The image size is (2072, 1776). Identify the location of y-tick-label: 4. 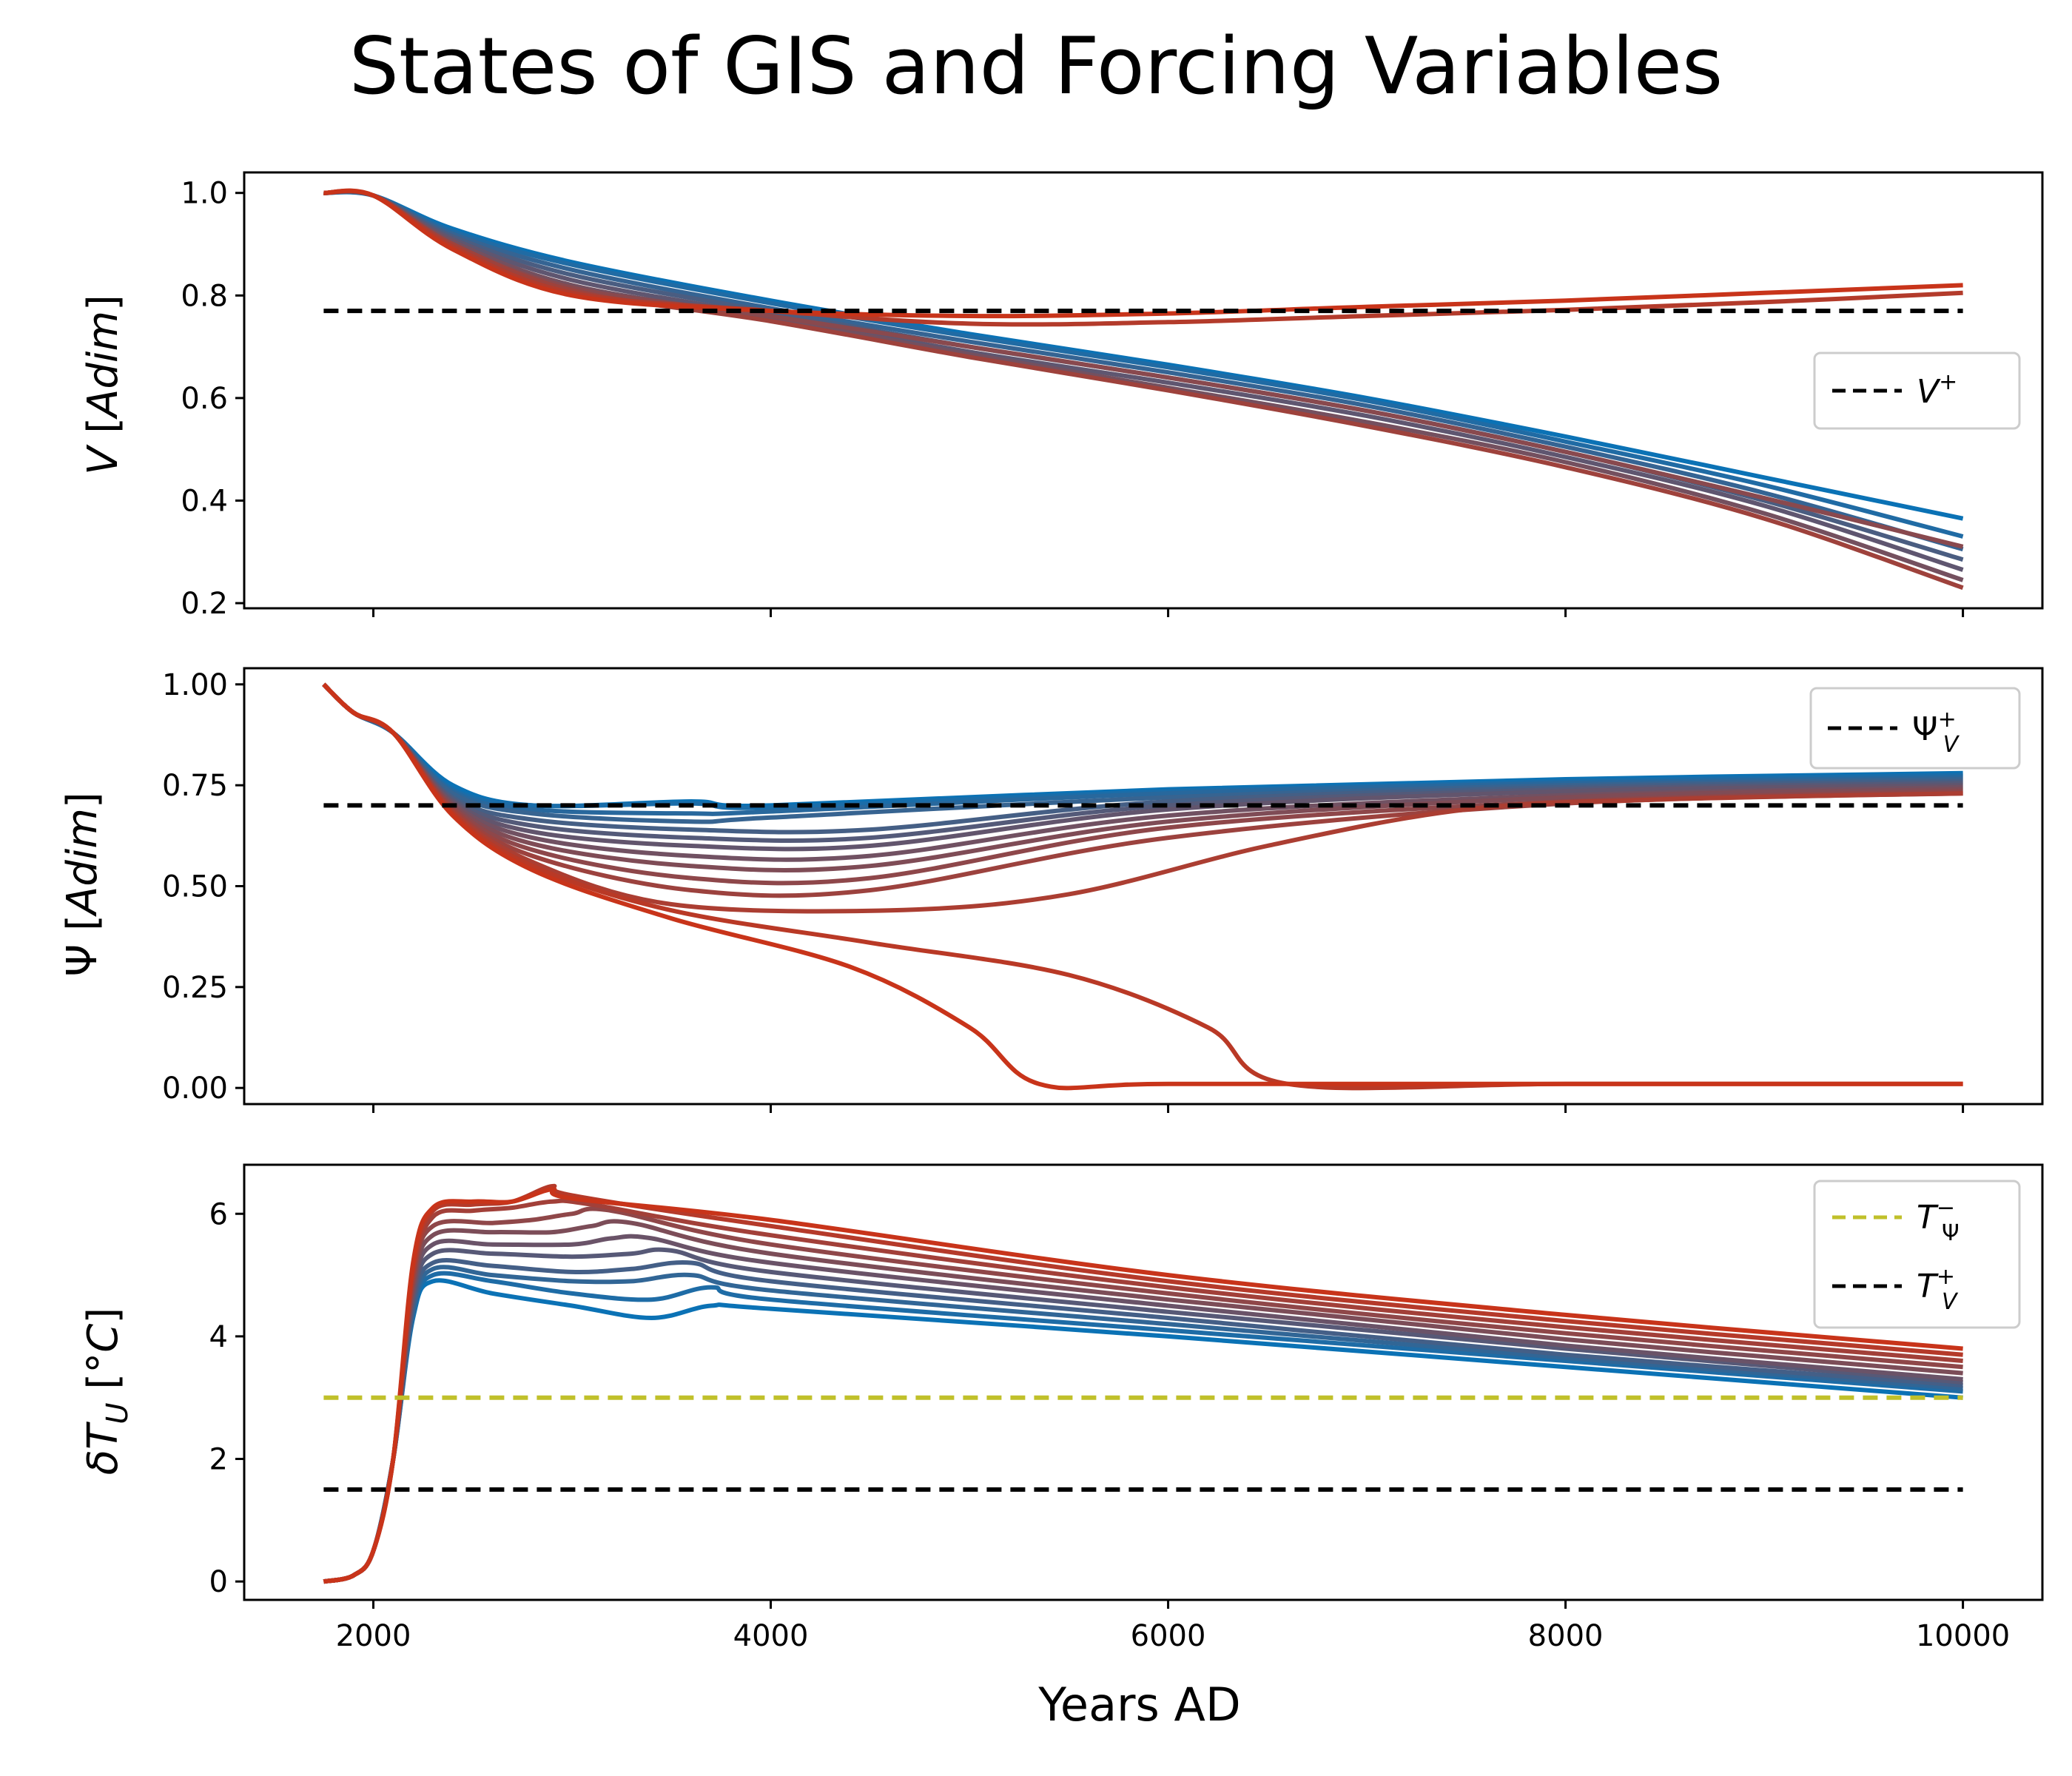
(218, 1337).